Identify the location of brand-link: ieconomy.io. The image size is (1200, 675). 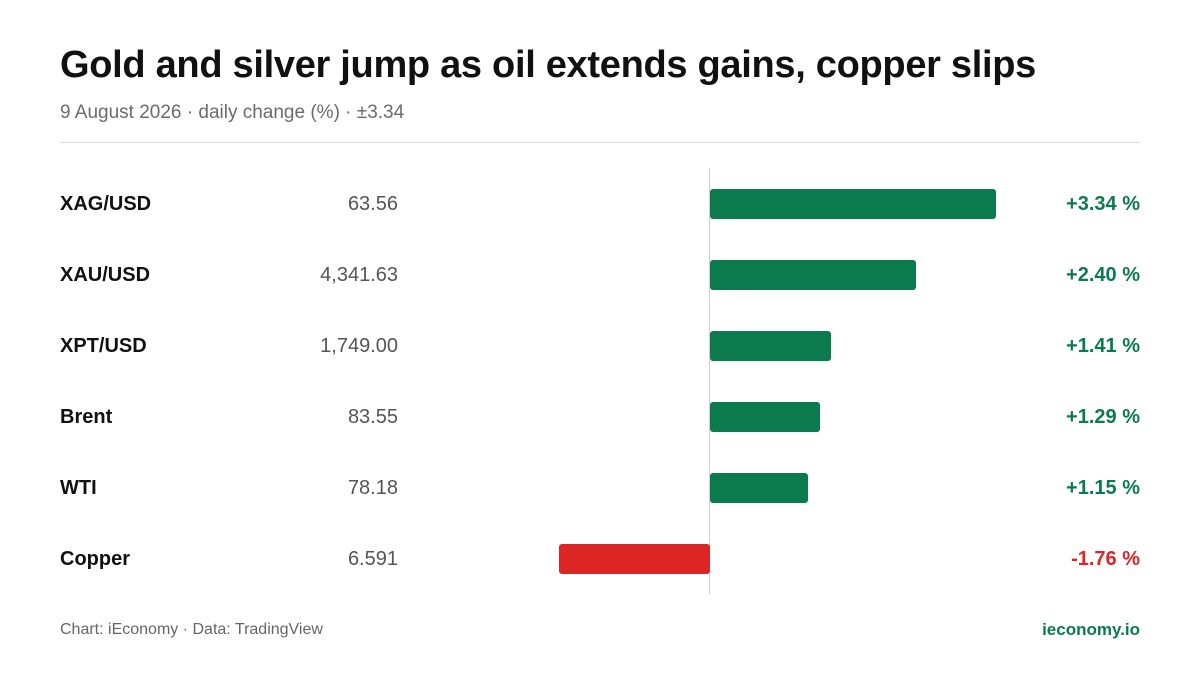
(1091, 629).